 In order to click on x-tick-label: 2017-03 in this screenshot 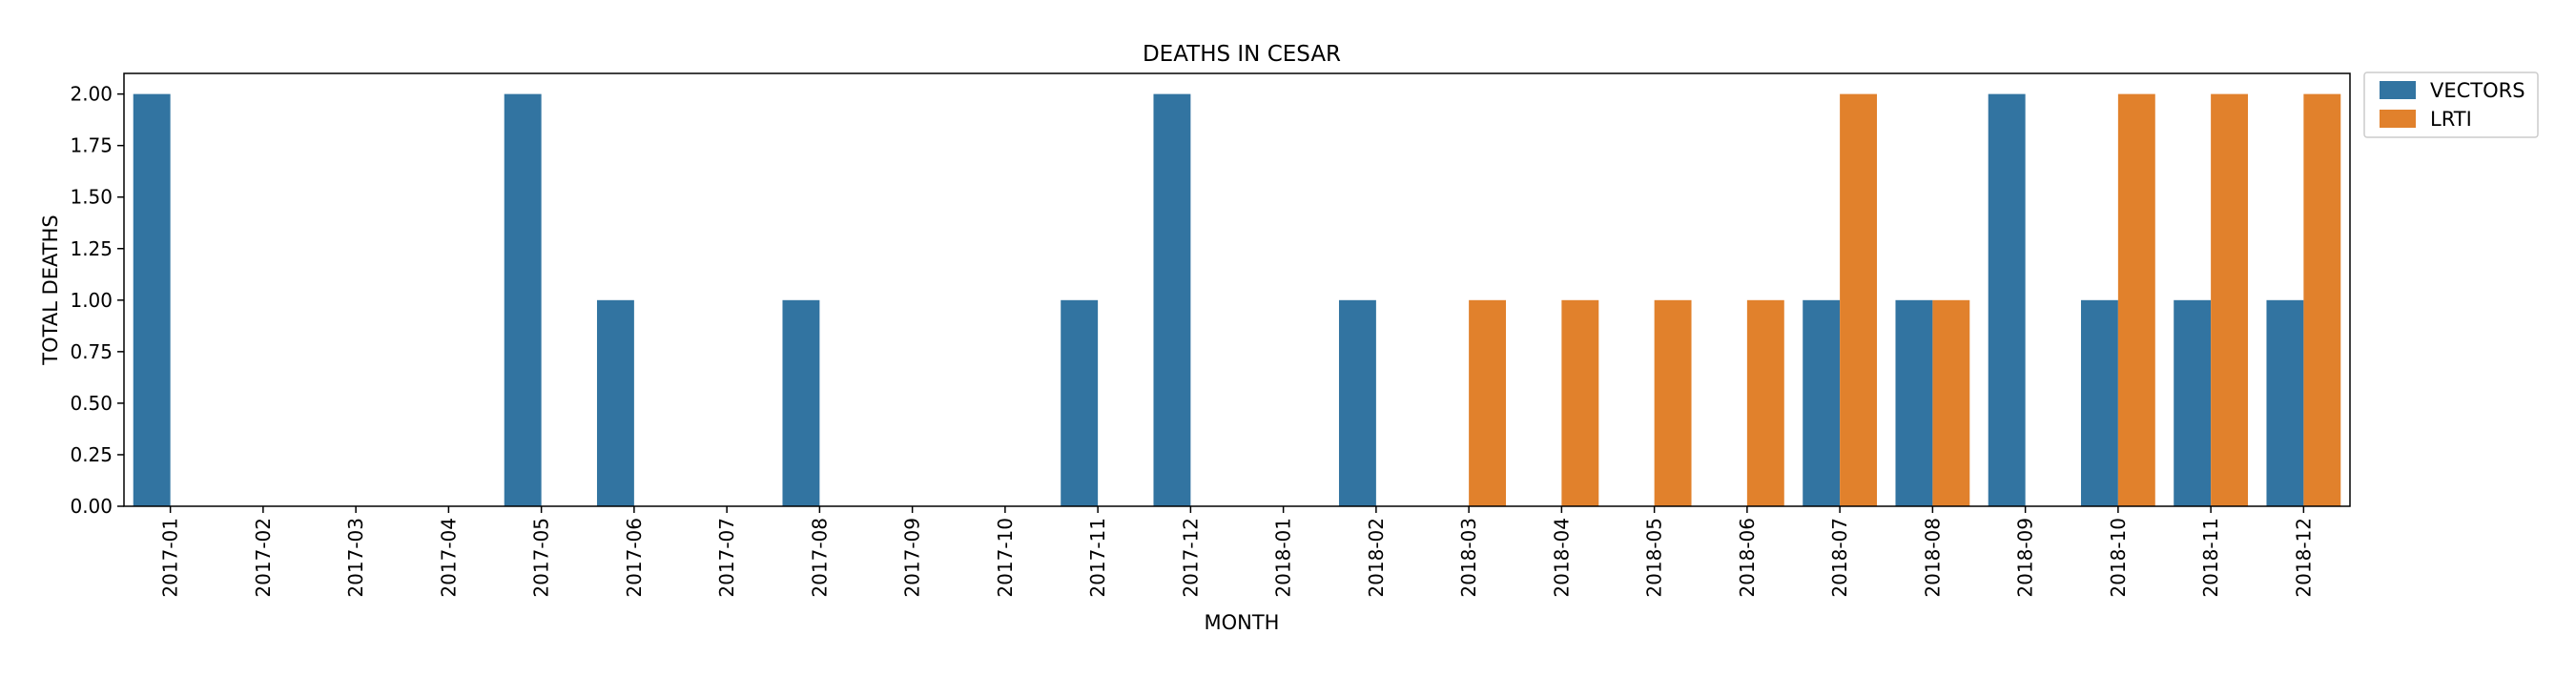, I will do `click(355, 558)`.